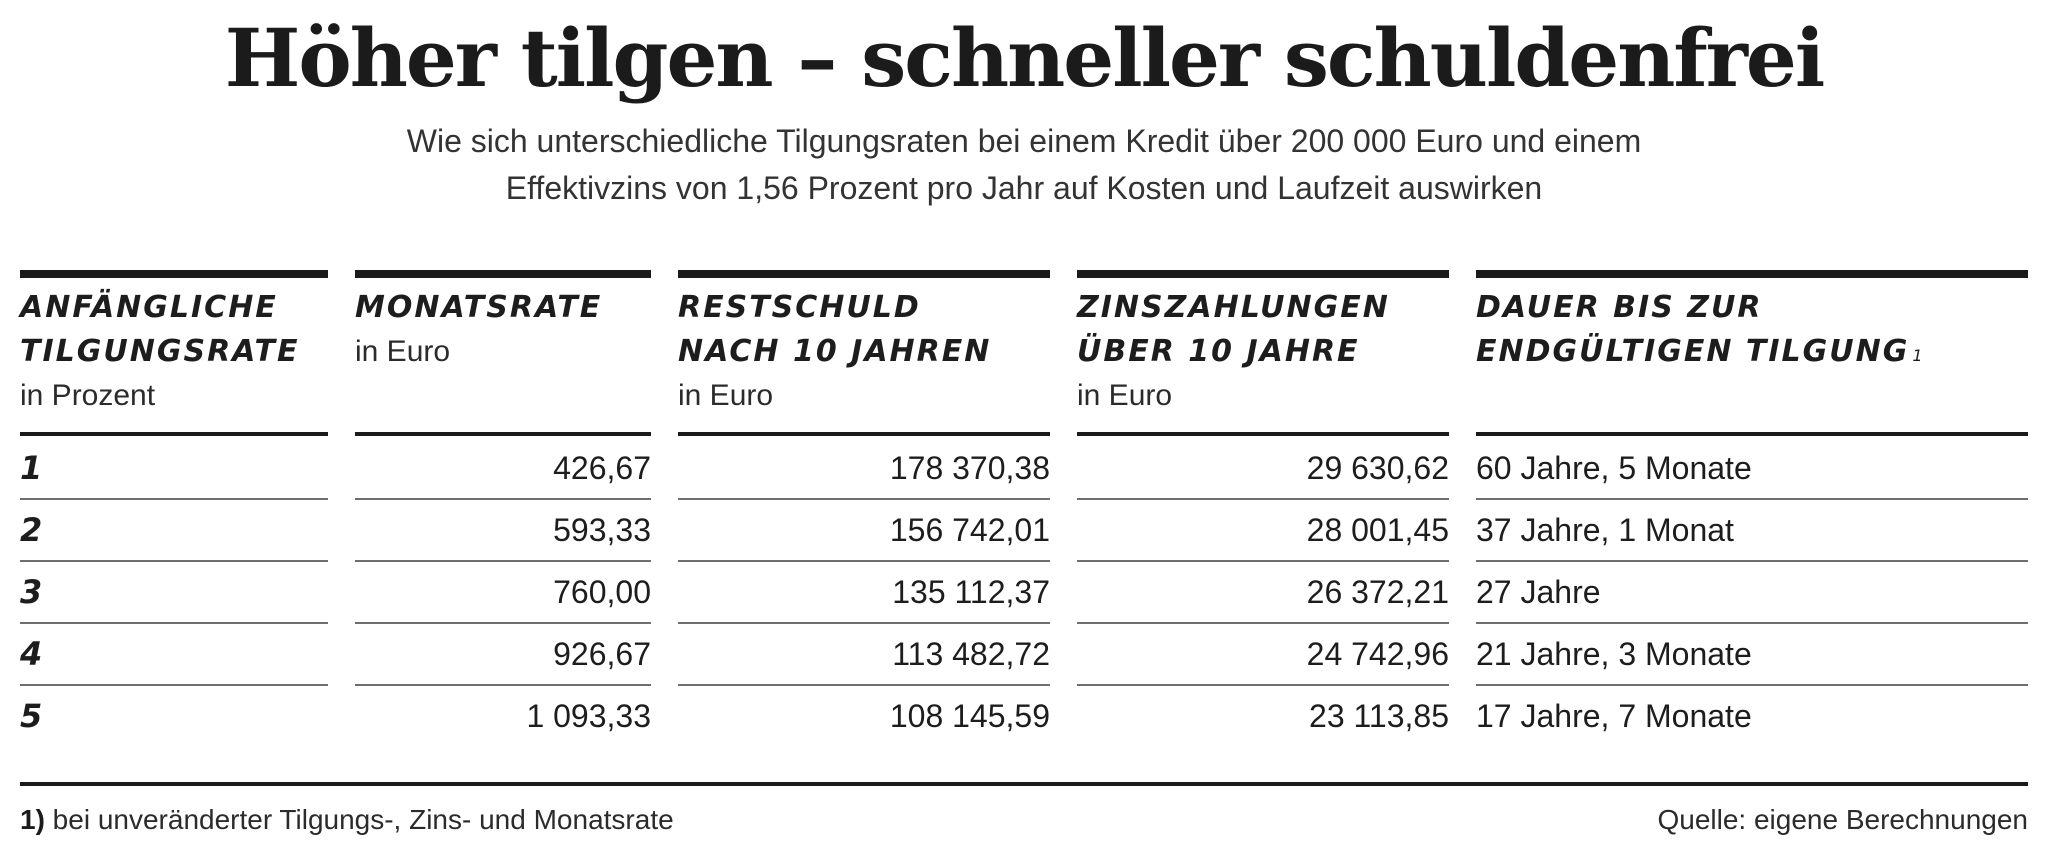 The image size is (2048, 854). I want to click on column-header: RESTSCHULD NACH 10 JAHREN in Euro, so click(864, 356).